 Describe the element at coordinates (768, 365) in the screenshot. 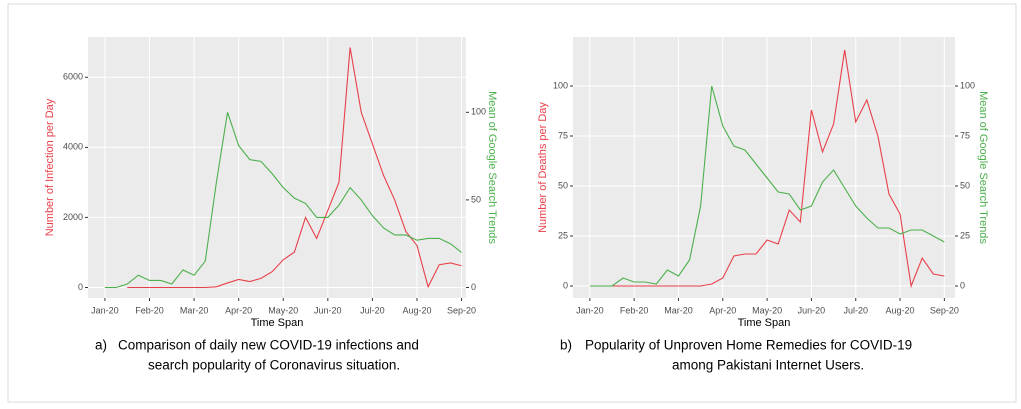

I see `caption-line: among Pakistani Internet Users.` at that location.